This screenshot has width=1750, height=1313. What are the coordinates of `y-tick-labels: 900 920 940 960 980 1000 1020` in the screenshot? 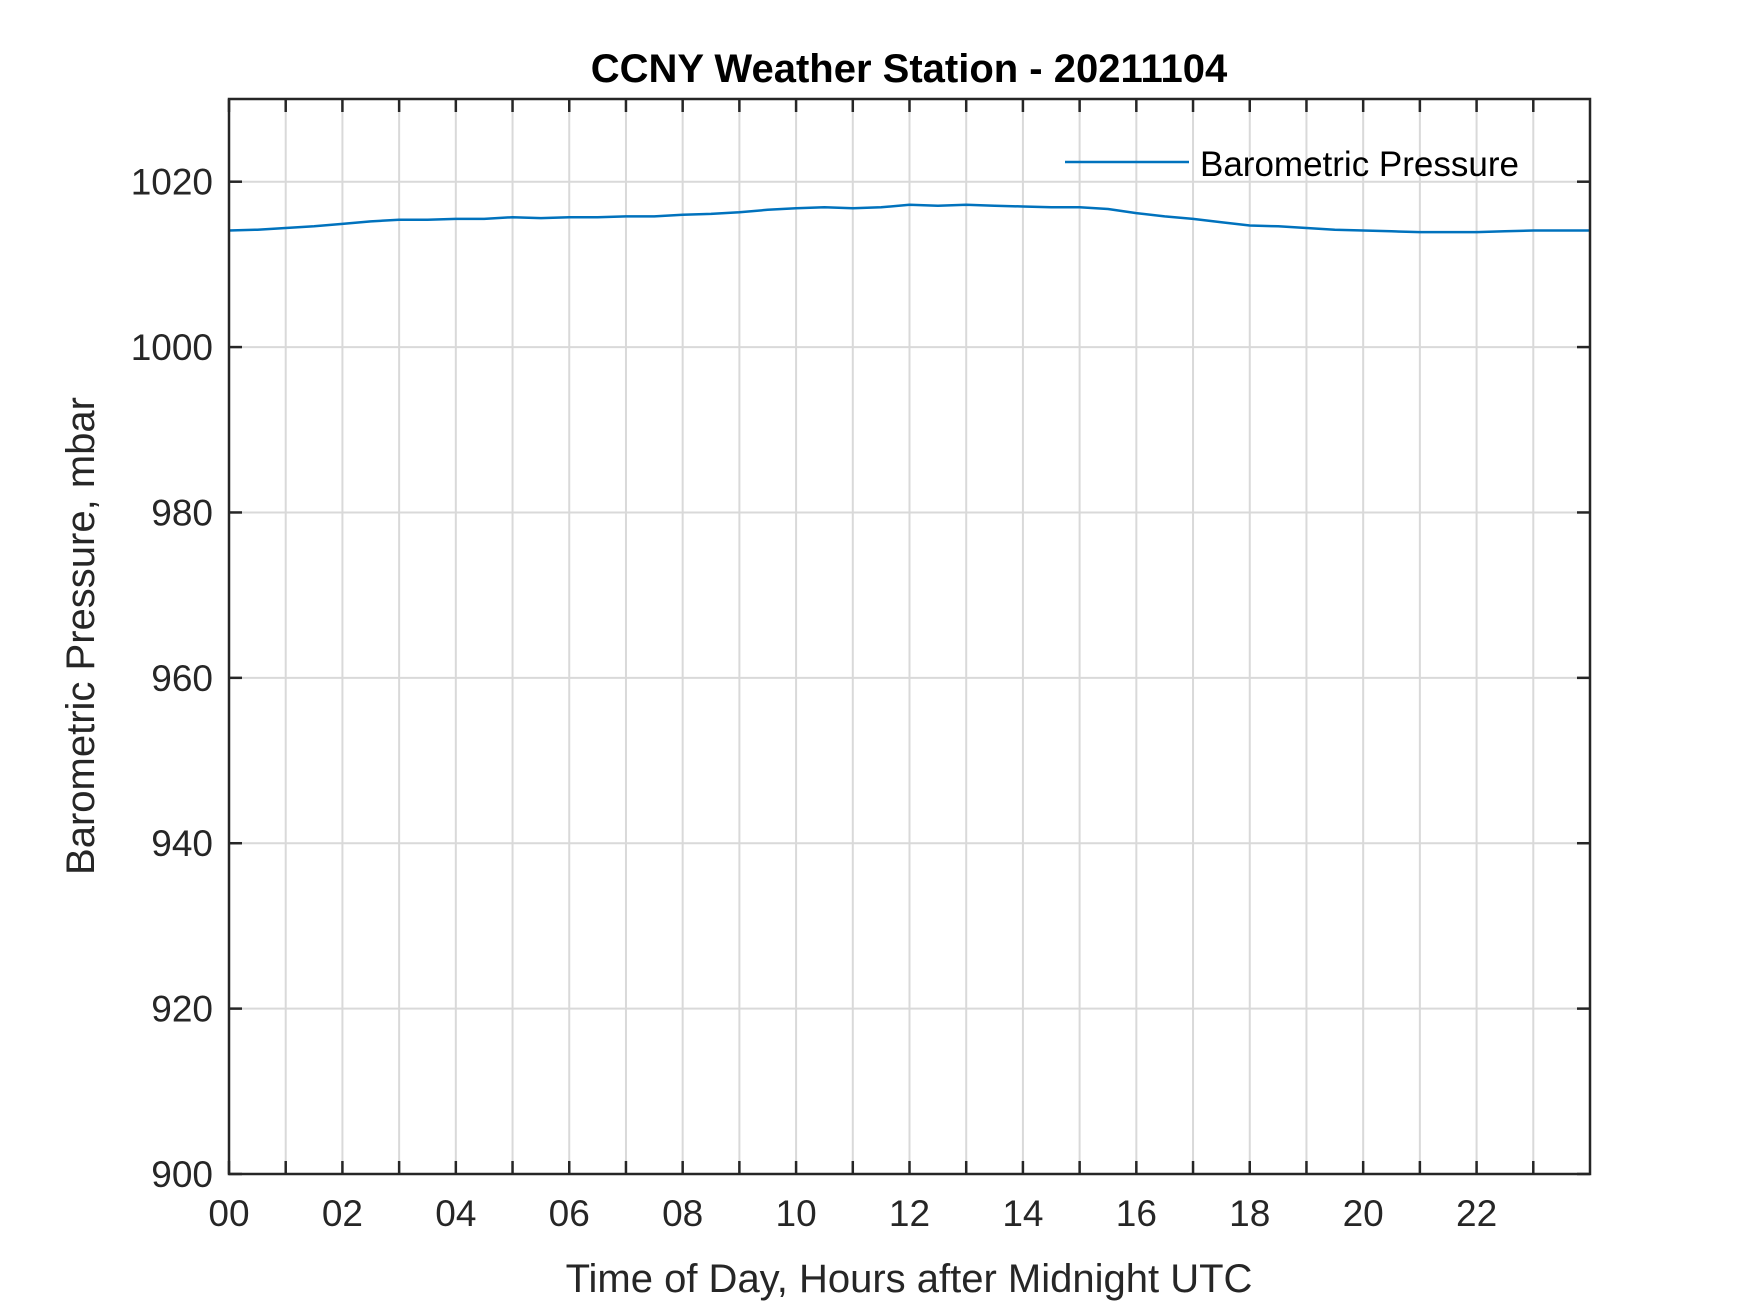 It's located at (172, 678).